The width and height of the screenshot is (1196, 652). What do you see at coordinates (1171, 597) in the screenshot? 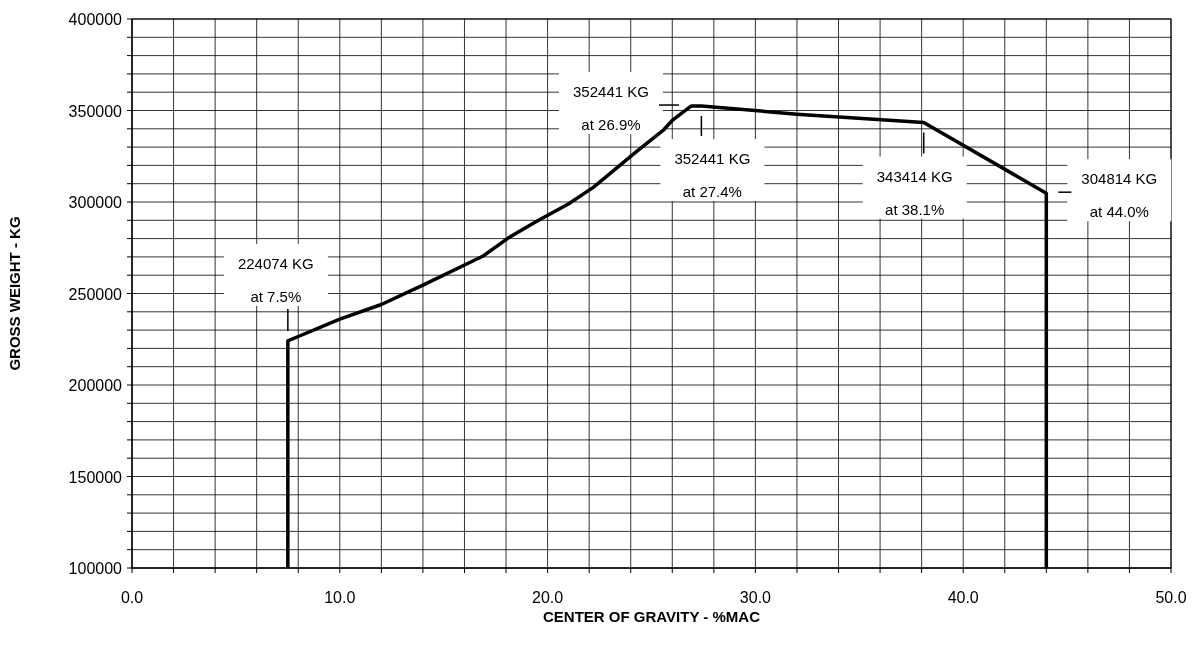
I see `x-tick-label: 50.0` at bounding box center [1171, 597].